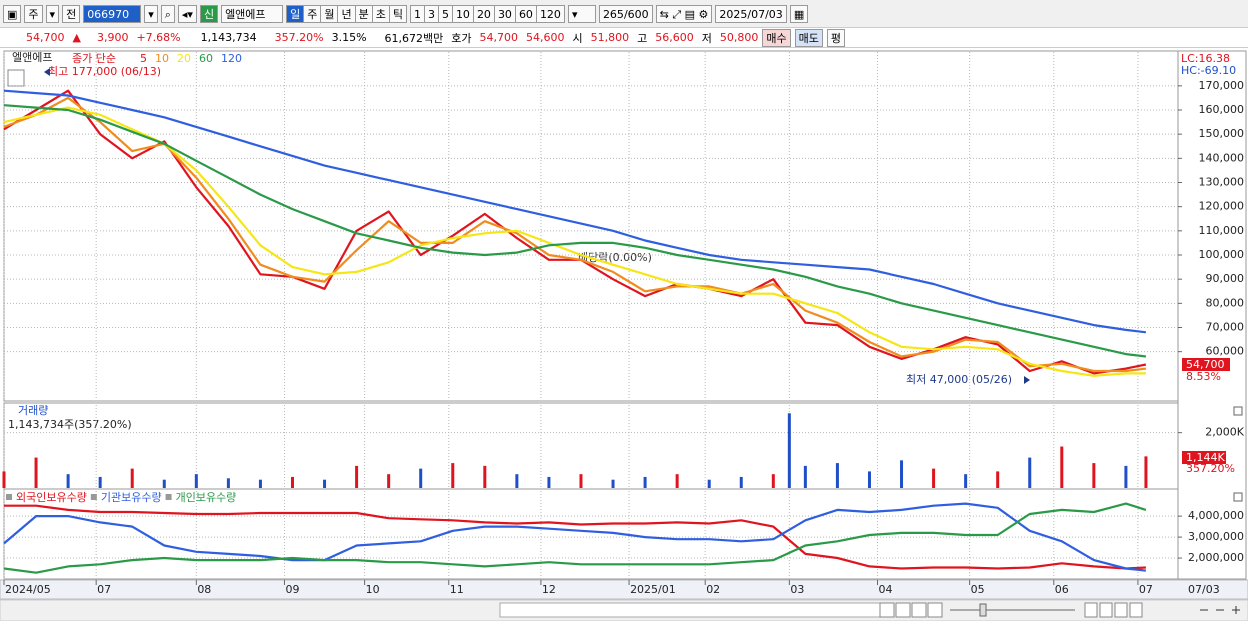  Describe the element at coordinates (1204, 457) in the screenshot. I see `last-volume-box` at that location.